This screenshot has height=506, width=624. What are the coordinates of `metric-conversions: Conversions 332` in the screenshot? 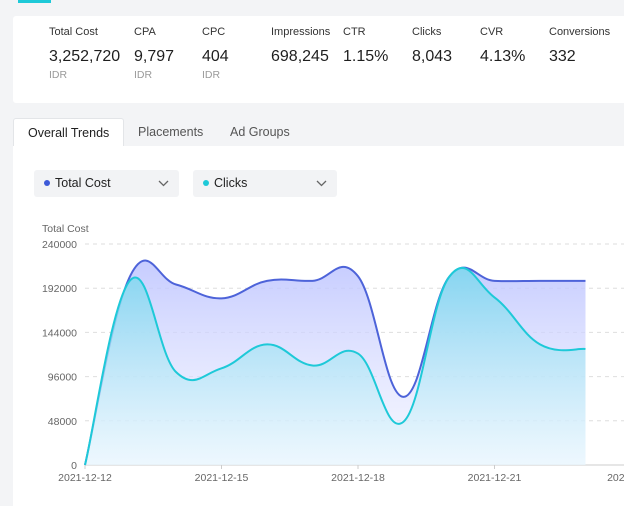 It's located at (579, 46).